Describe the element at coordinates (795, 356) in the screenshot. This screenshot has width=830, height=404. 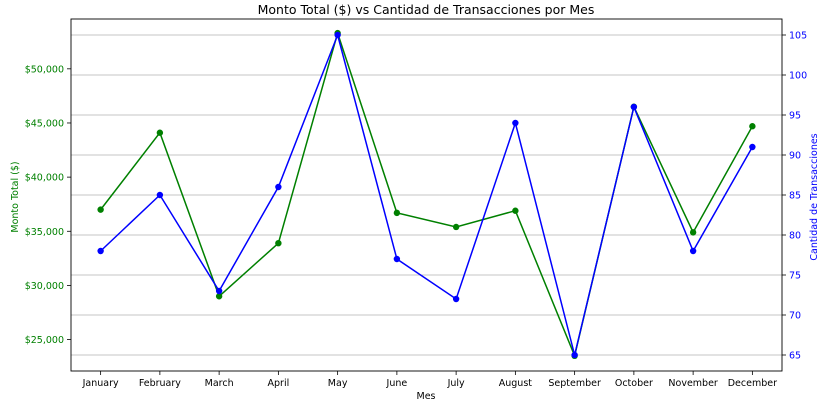
I see `right-y-tick-label: 65` at that location.